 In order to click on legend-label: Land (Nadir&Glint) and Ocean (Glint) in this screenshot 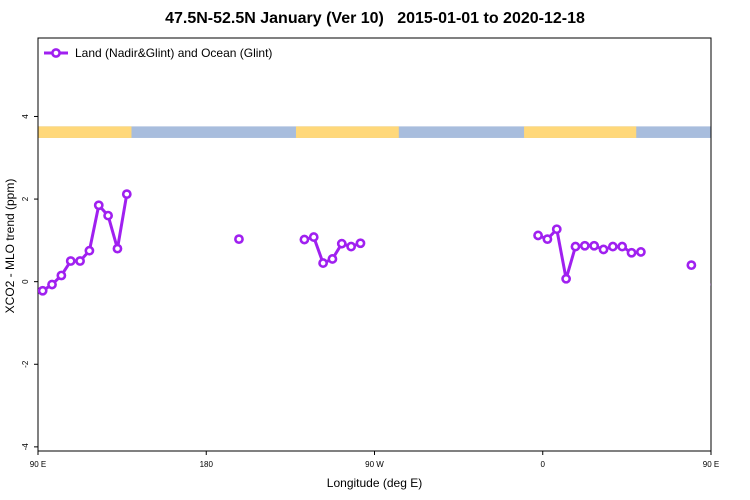, I will do `click(173, 53)`.